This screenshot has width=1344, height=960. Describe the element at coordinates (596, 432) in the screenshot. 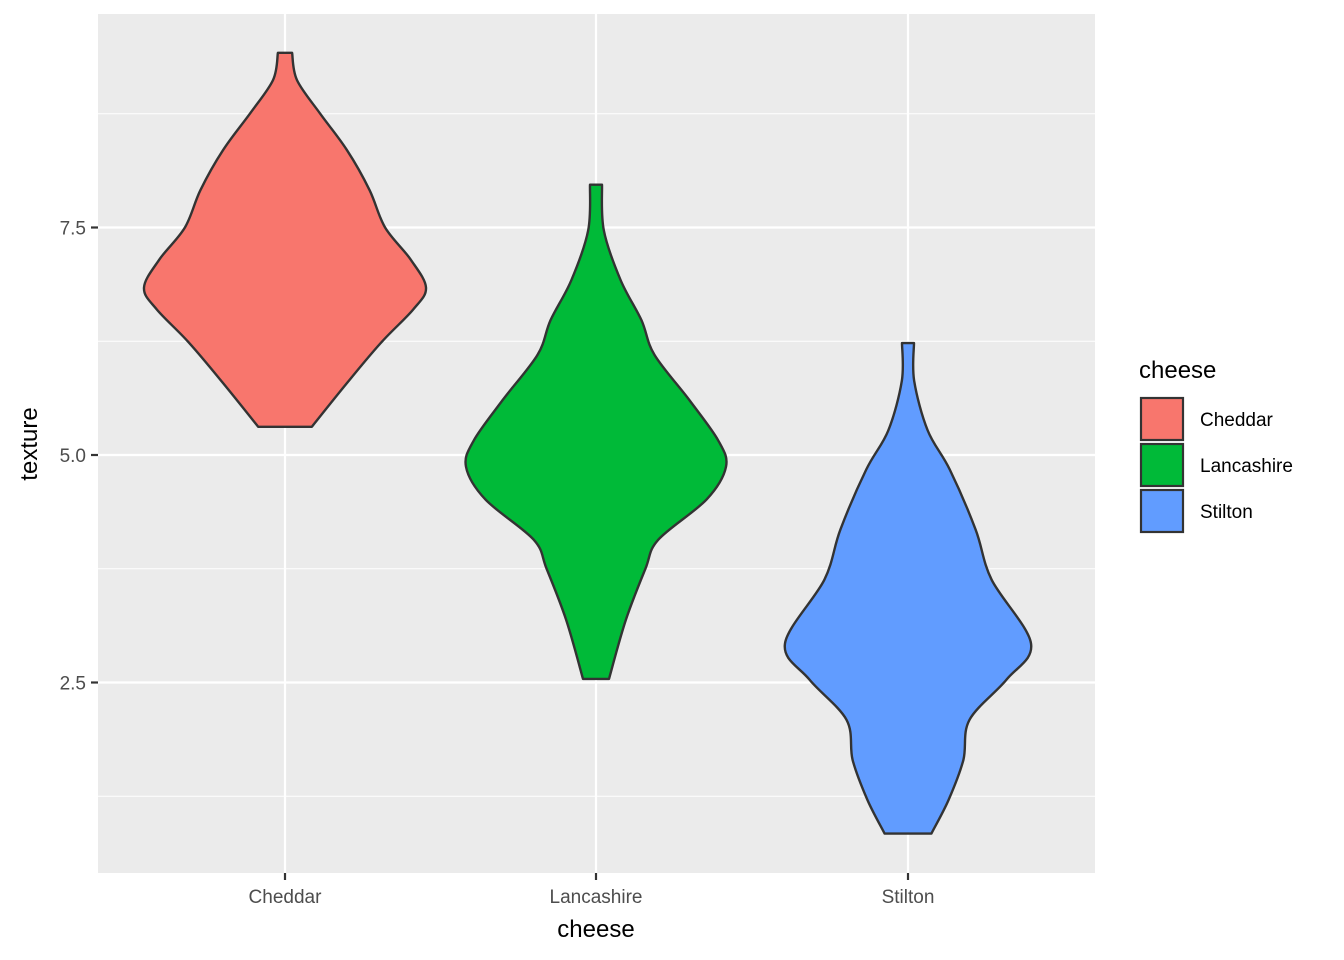

I see `violin-lancashire` at that location.